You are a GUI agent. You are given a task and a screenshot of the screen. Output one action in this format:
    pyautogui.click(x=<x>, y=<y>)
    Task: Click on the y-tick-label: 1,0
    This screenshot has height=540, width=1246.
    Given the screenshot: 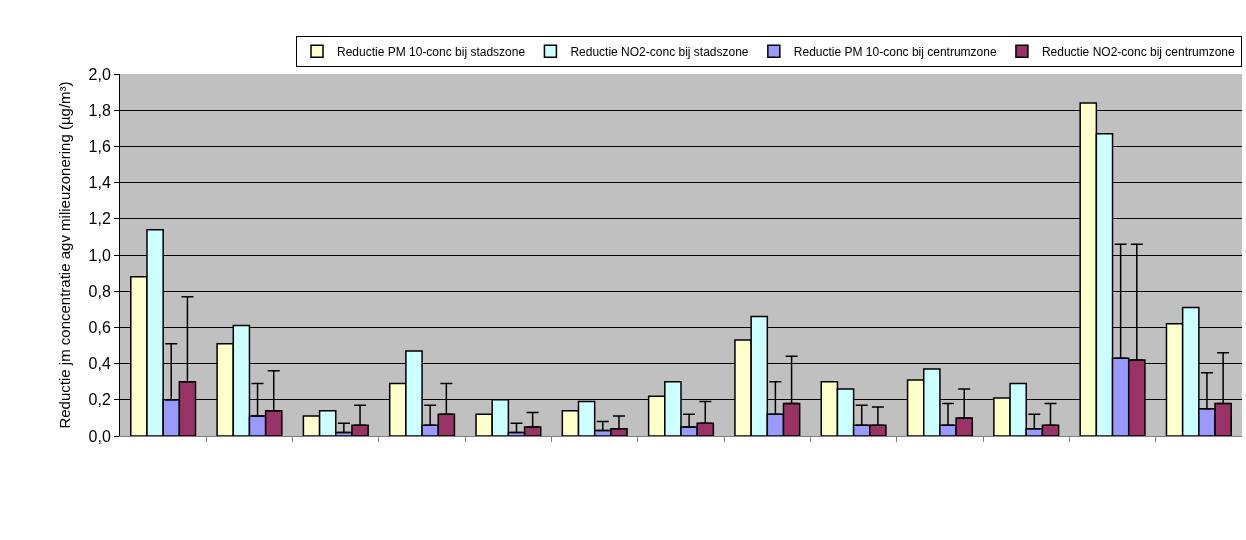 What is the action you would take?
    pyautogui.click(x=99, y=255)
    